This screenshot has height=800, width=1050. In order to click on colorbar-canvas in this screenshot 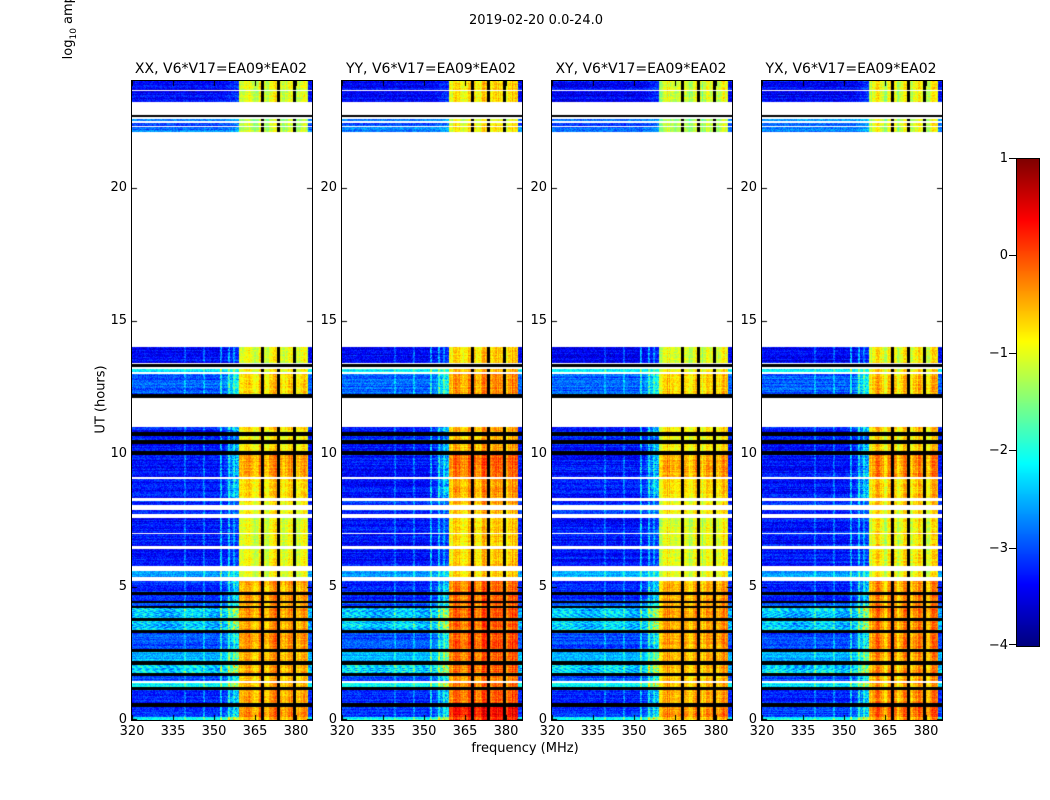, I will do `click(1028, 402)`.